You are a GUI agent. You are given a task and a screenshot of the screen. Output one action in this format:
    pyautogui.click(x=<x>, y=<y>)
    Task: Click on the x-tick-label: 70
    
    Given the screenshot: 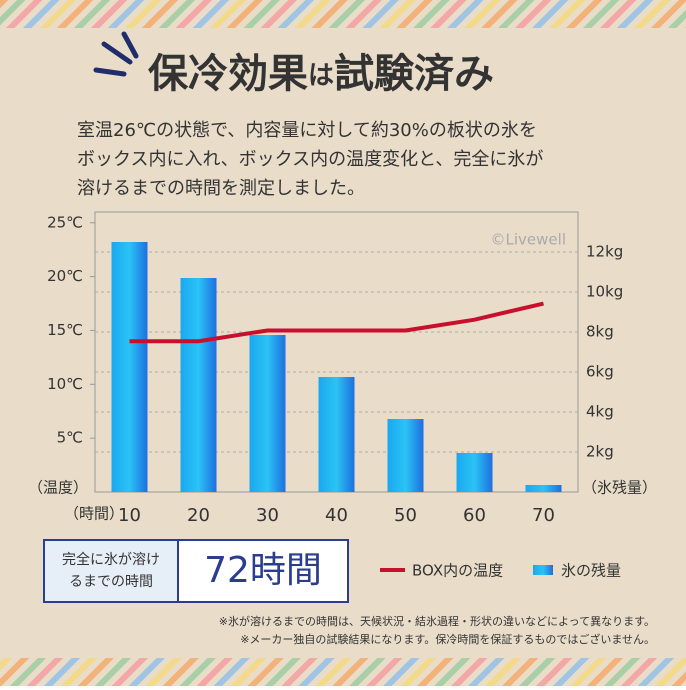 What is the action you would take?
    pyautogui.click(x=543, y=515)
    